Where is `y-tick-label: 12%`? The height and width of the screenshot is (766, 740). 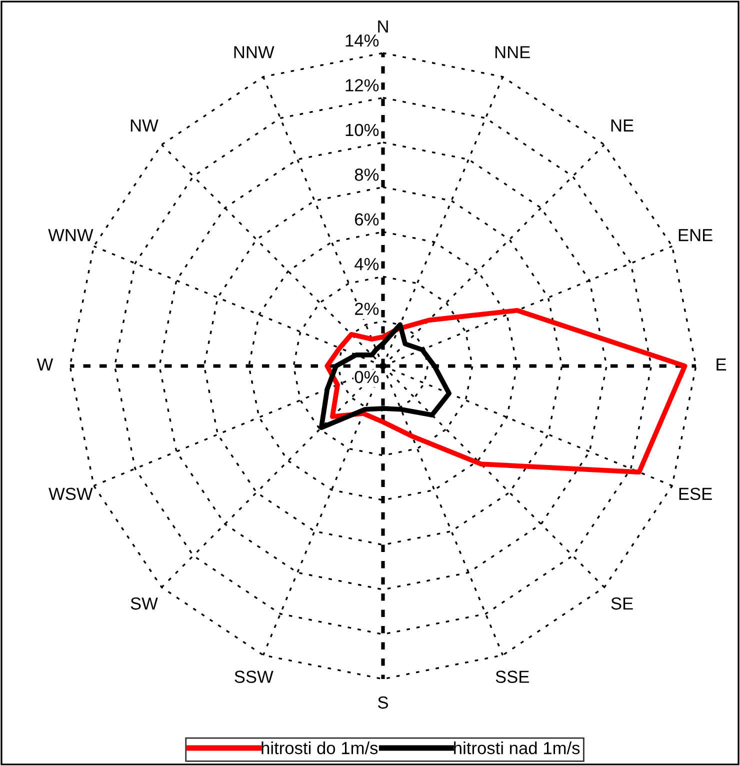 y-tick-label: 12% is located at coordinates (362, 85).